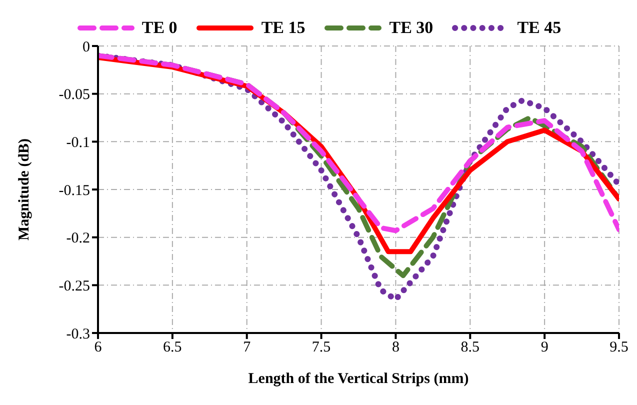 Image resolution: width=637 pixels, height=405 pixels. What do you see at coordinates (411, 28) in the screenshot?
I see `legend-label: TE 30` at bounding box center [411, 28].